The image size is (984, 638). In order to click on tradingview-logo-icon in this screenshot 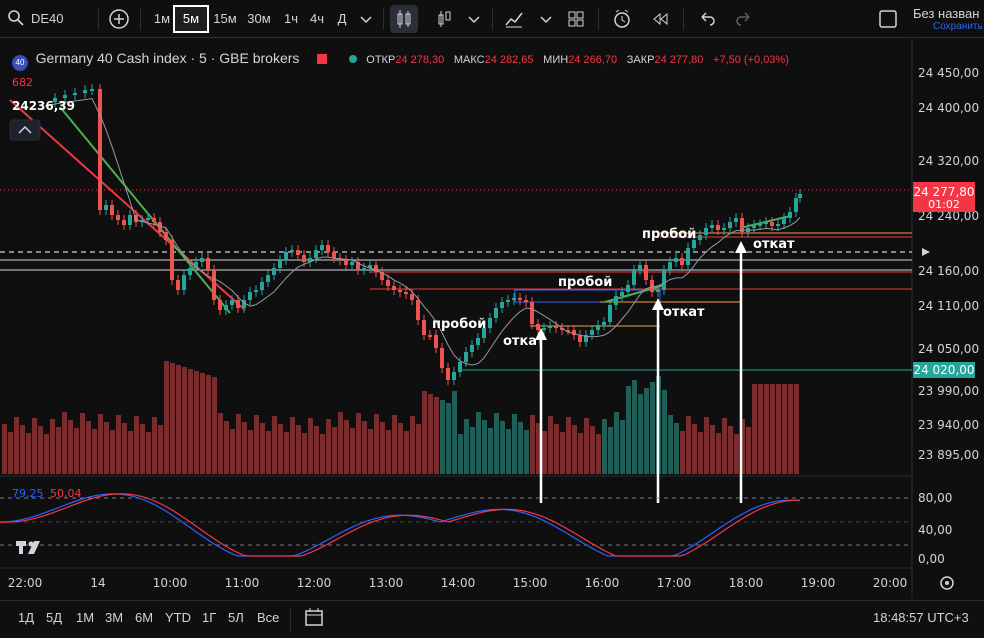, I will do `click(28, 547)`.